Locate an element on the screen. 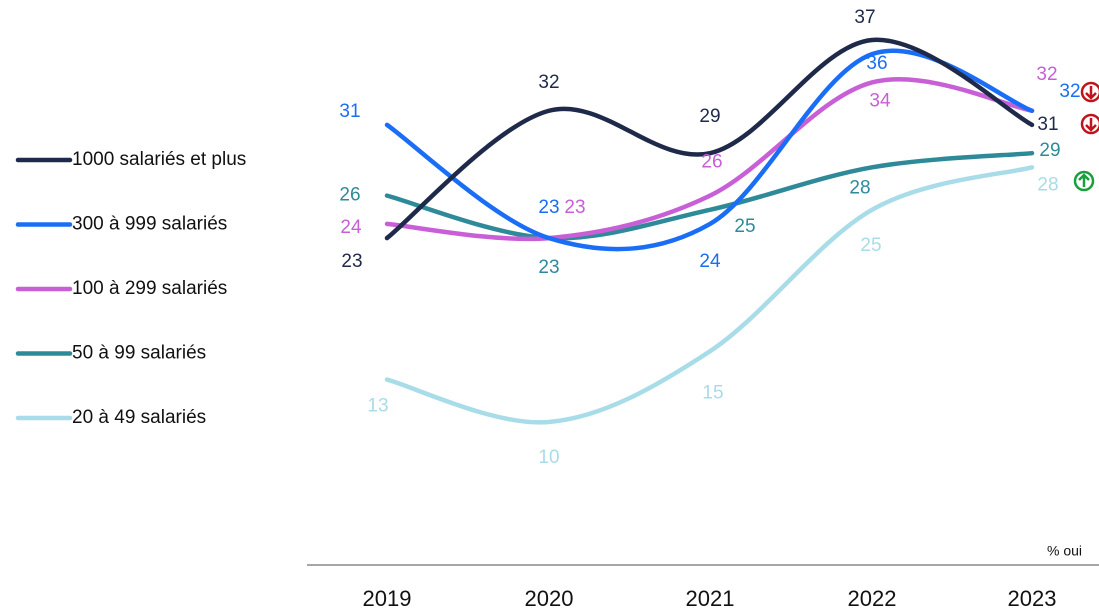  data-label: 37 is located at coordinates (864, 17).